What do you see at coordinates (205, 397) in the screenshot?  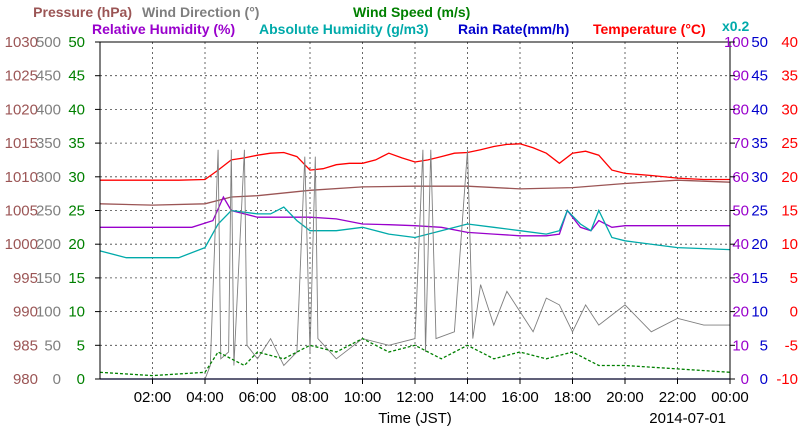 I see `x-tick-label: 04:00` at bounding box center [205, 397].